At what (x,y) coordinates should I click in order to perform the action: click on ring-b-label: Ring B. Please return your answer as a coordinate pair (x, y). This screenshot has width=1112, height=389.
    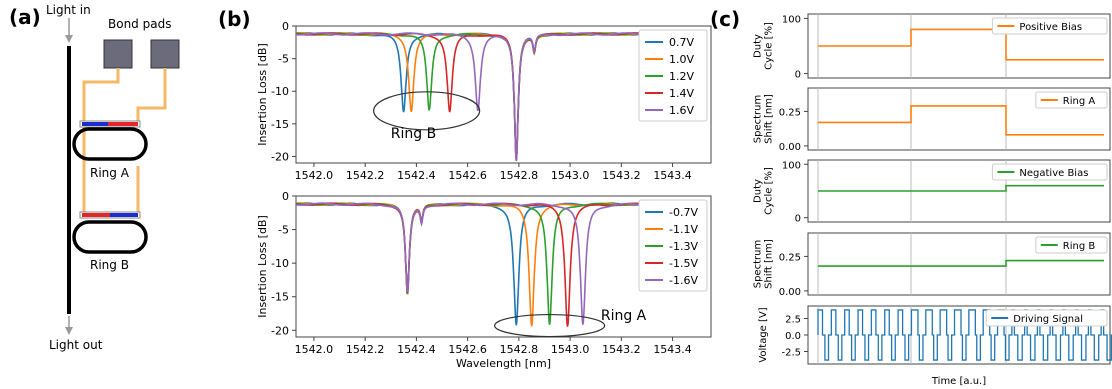
    Looking at the image, I should click on (109, 265).